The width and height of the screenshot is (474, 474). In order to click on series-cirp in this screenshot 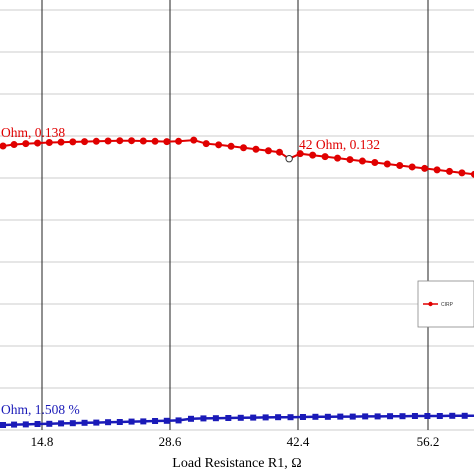, I will do `click(237, 157)`.